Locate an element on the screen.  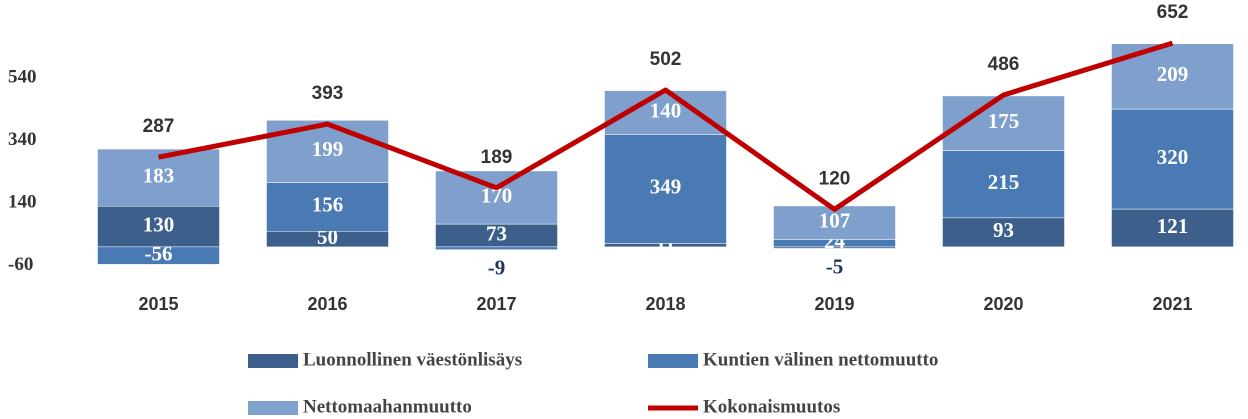
data-label: 73 is located at coordinates (496, 233).